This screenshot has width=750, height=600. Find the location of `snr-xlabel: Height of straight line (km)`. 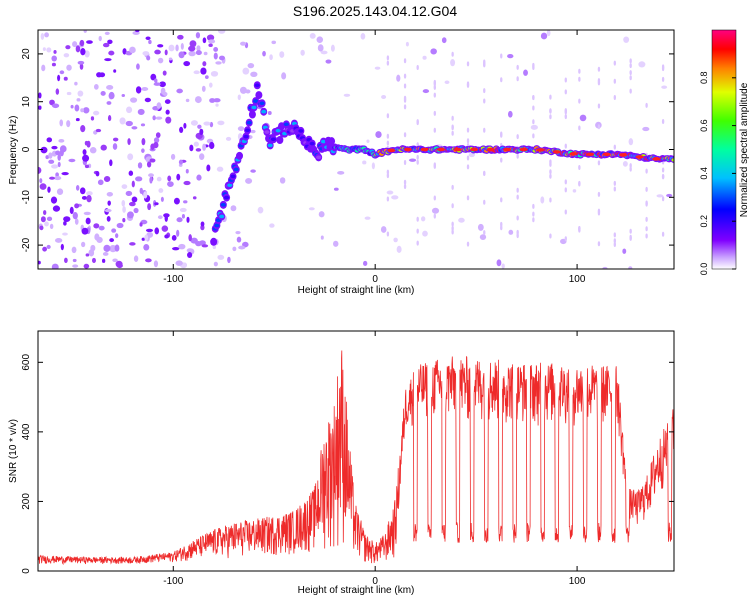

snr-xlabel: Height of straight line (km) is located at coordinates (356, 590).